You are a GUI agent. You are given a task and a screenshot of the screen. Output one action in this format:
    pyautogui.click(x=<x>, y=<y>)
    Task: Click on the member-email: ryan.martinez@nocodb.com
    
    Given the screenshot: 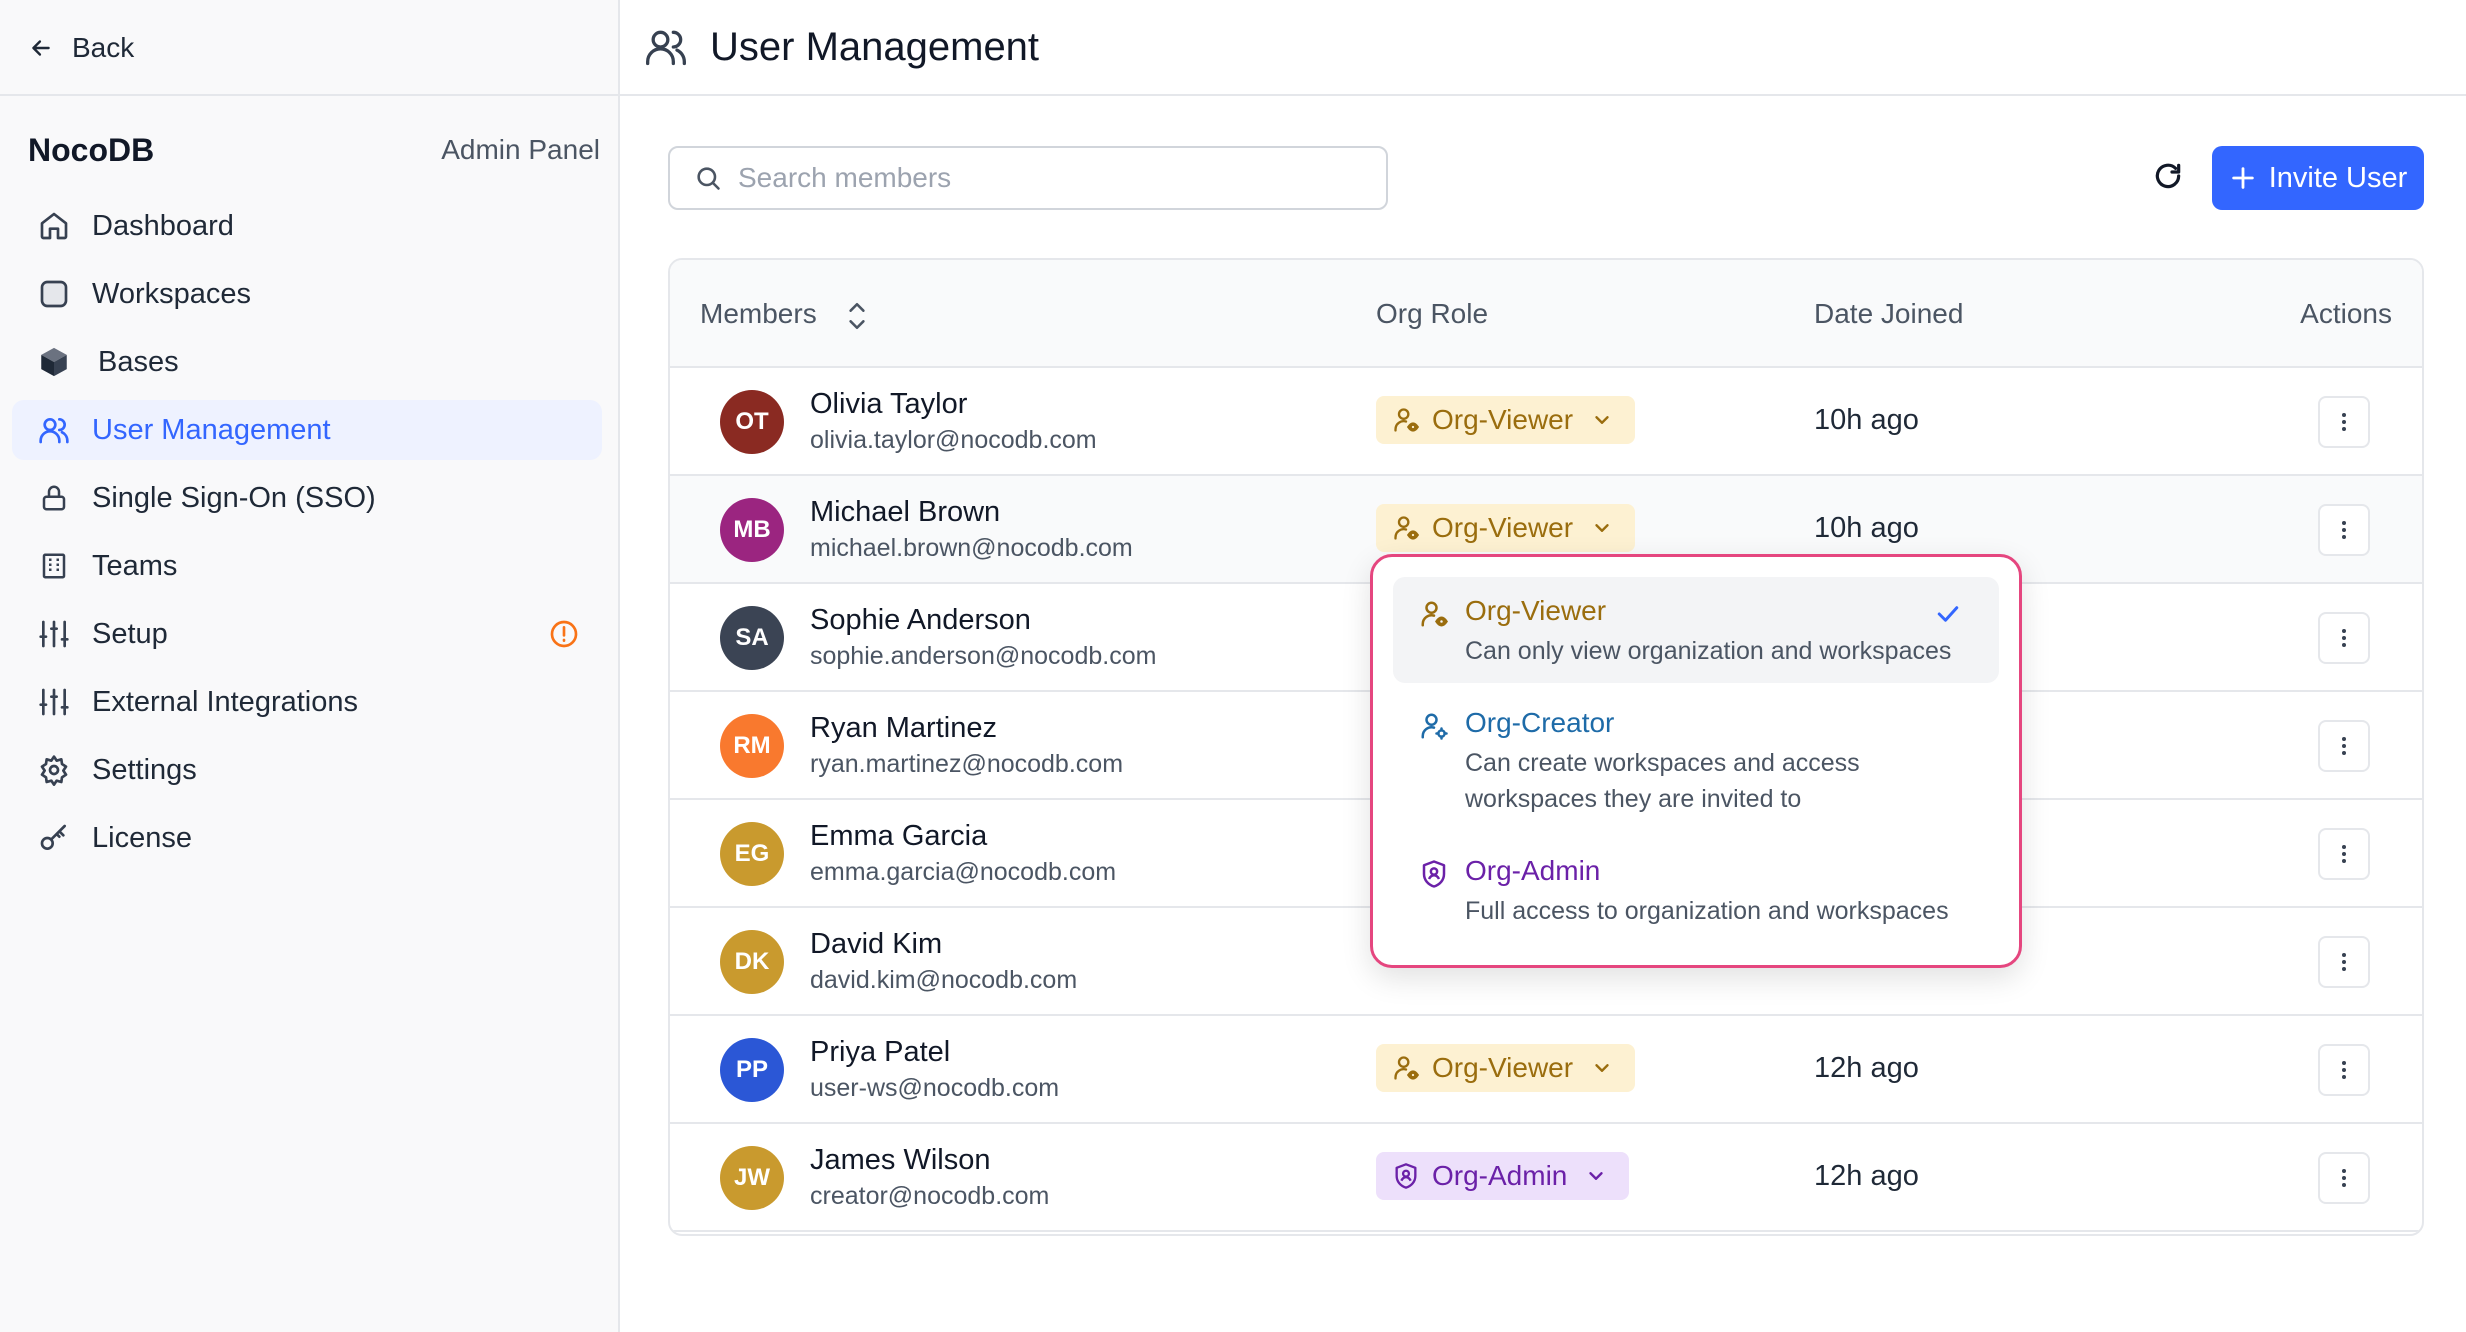 What is the action you would take?
    pyautogui.click(x=967, y=764)
    